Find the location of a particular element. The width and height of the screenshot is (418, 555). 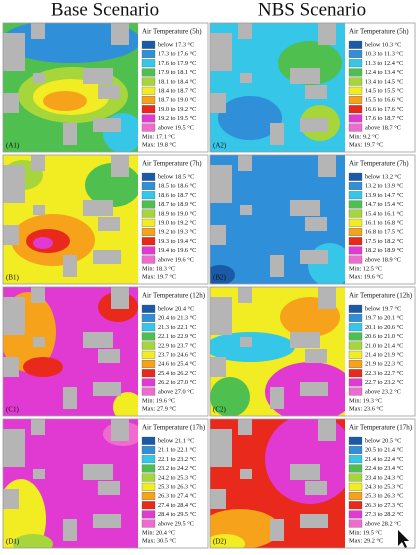

legend-item: 19.0 to 19.2 °C is located at coordinates (177, 109).